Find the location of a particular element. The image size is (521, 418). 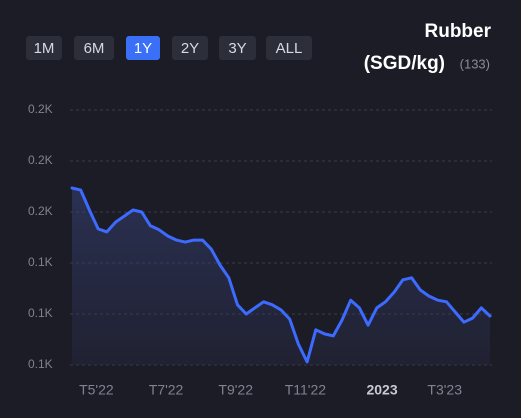

range-label: ALL is located at coordinates (289, 48).